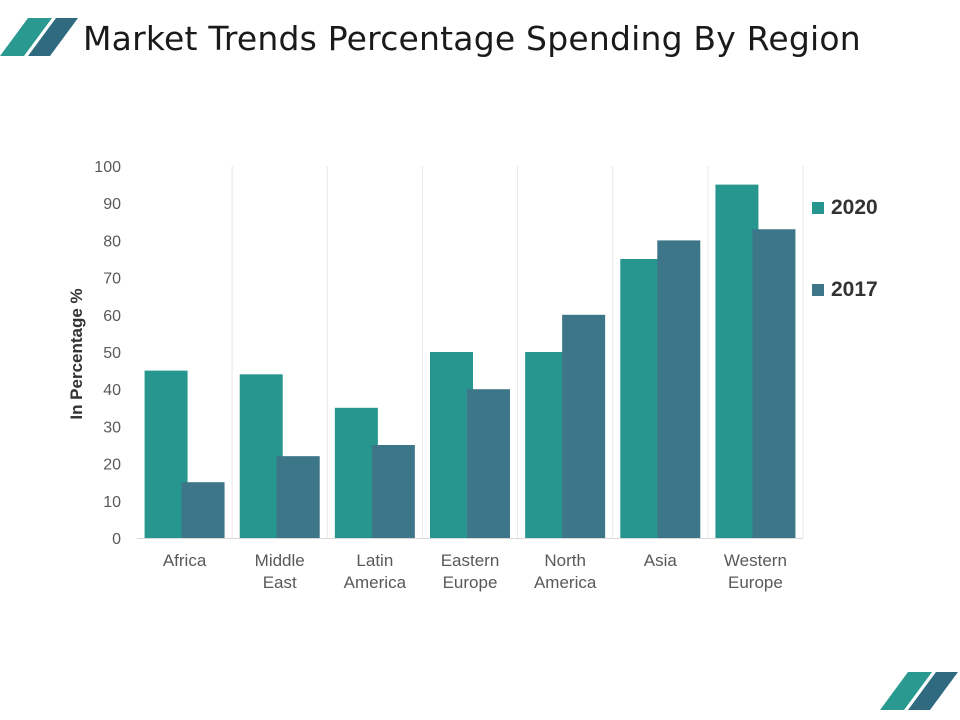  What do you see at coordinates (854, 289) in the screenshot?
I see `legend-label-2017: 2017` at bounding box center [854, 289].